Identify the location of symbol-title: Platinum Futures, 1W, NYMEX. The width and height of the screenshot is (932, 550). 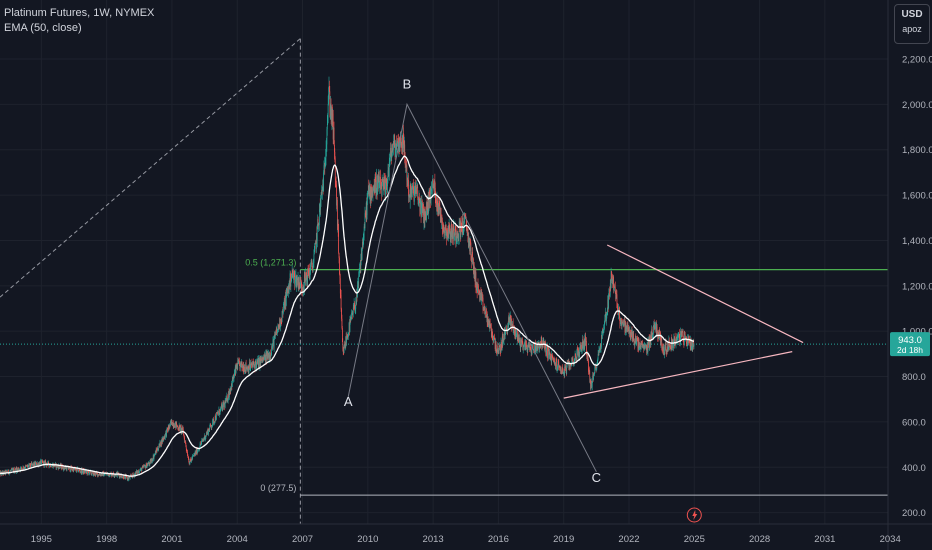
(79, 13).